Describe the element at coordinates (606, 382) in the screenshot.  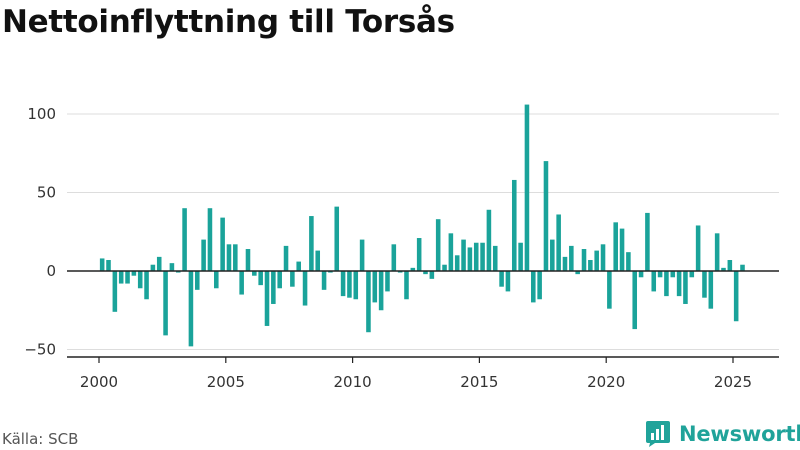
I see `x-tick-label: 2020` at that location.